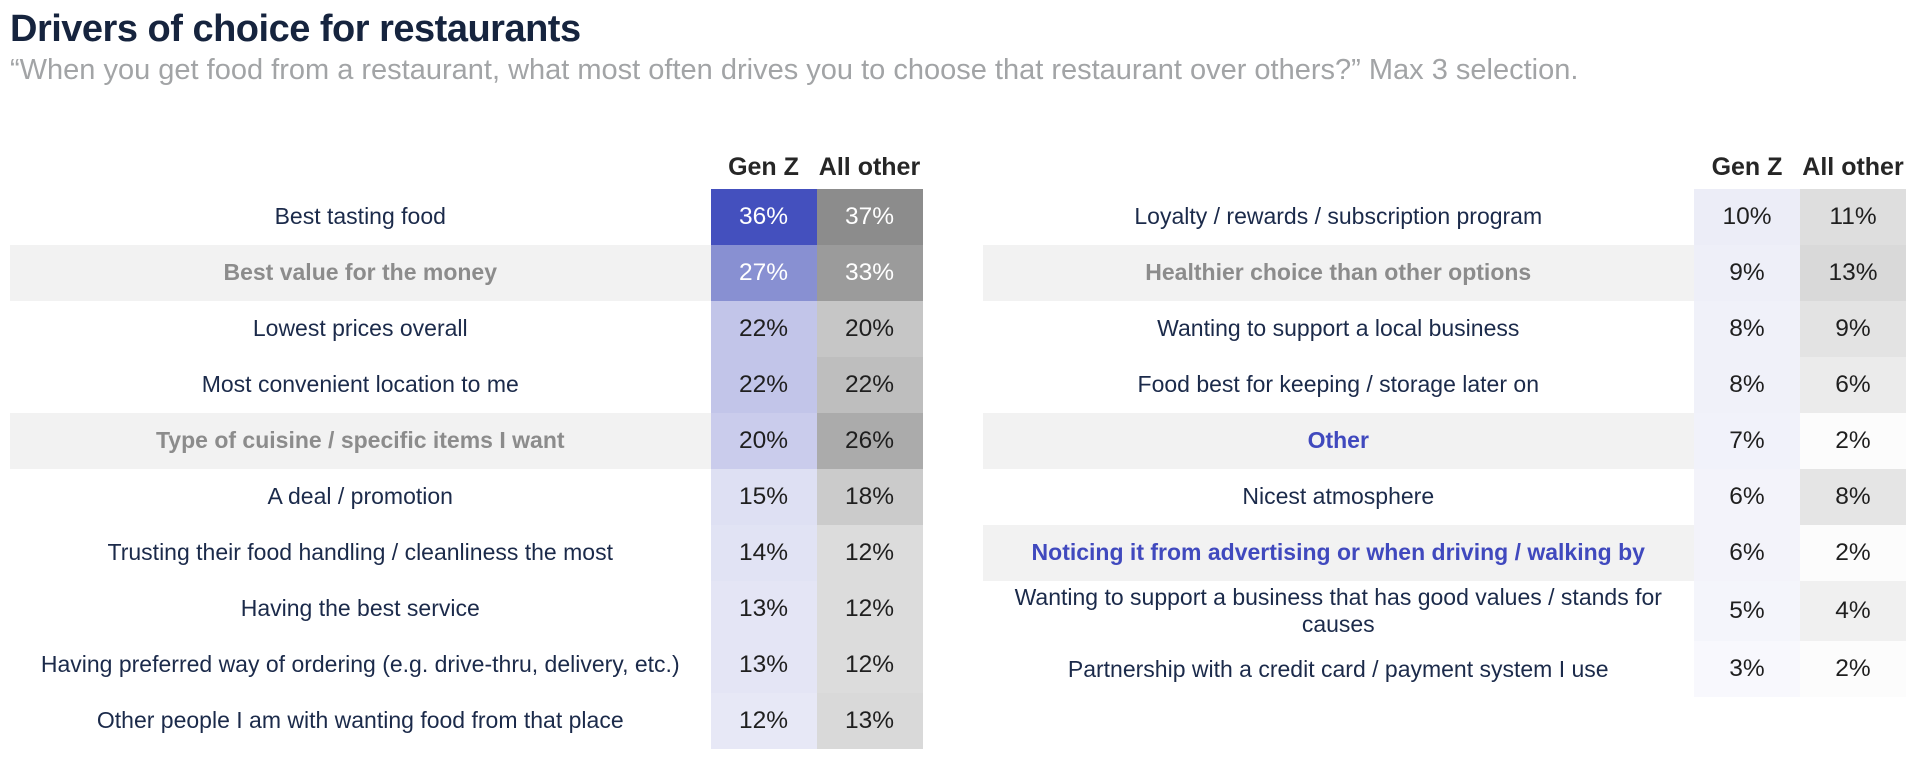 Image resolution: width=1910 pixels, height=782 pixels. I want to click on cell-all-other: 20%, so click(869, 328).